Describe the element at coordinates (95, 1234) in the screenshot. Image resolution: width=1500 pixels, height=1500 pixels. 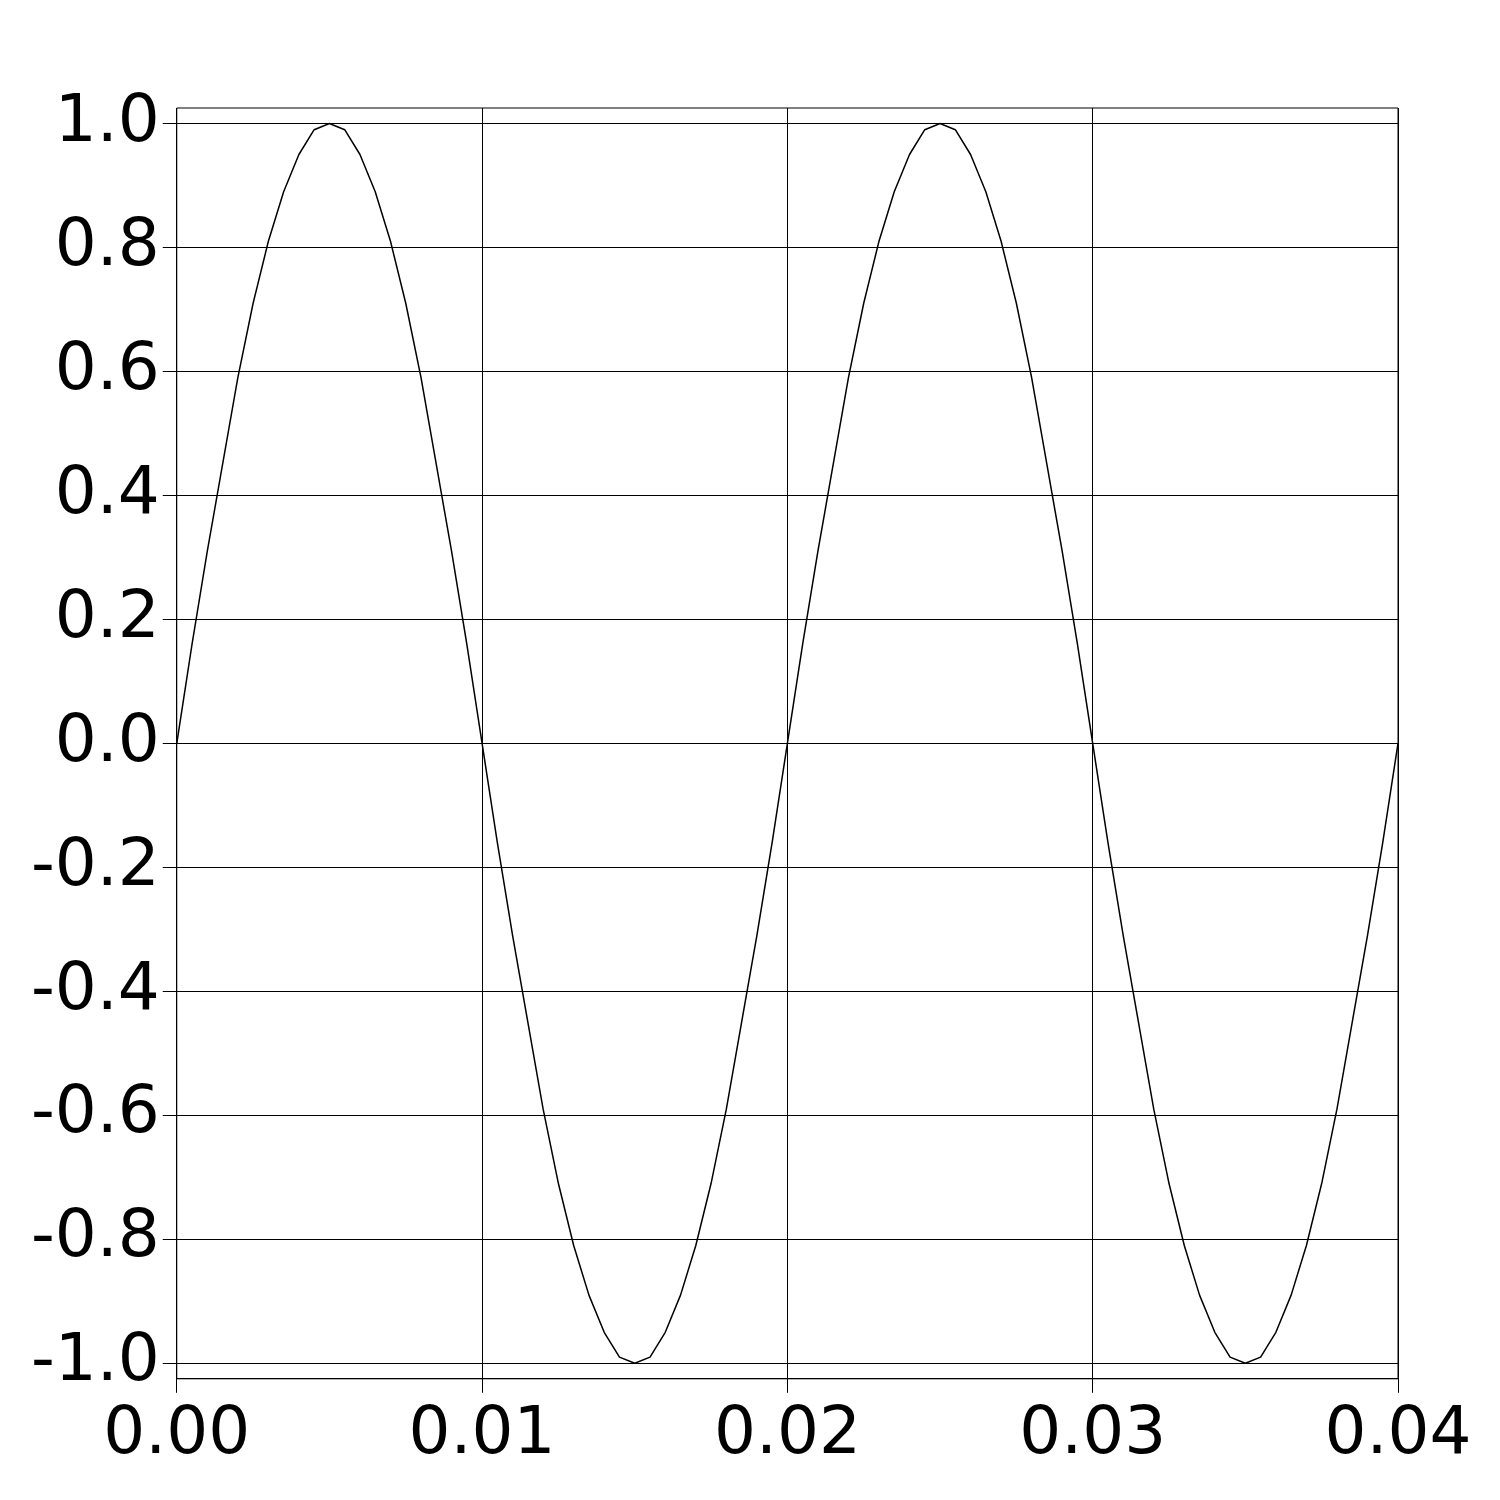
I see `y-tick-label: -0.8` at that location.